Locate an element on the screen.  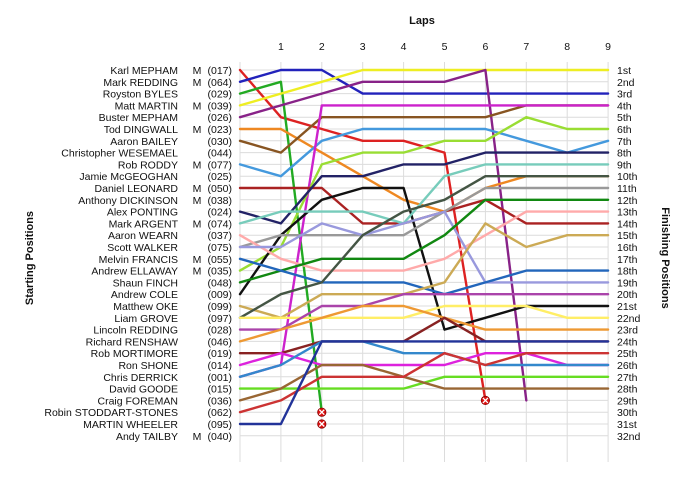
driver-name-label: Mark ARGENT is located at coordinates (144, 224).